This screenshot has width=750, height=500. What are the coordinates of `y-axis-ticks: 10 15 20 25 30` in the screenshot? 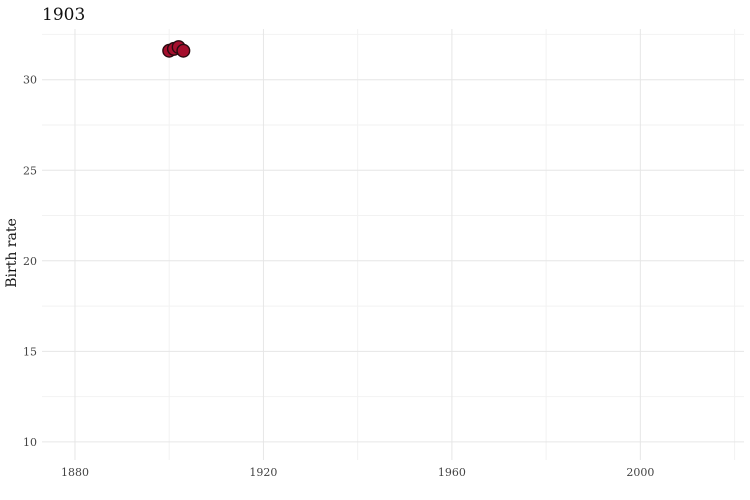 It's located at (30, 261).